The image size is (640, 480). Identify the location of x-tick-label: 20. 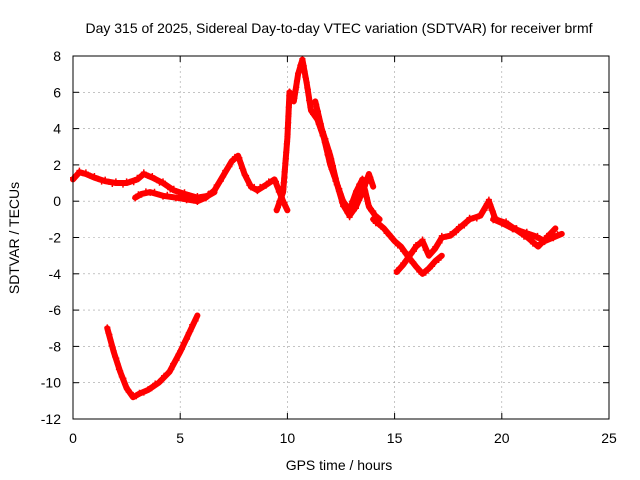
(502, 438).